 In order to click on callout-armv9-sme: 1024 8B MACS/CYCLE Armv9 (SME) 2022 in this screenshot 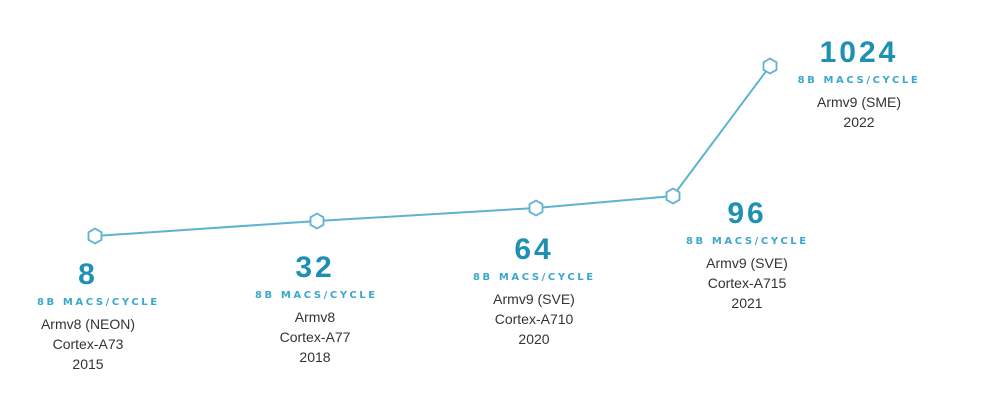, I will do `click(859, 85)`.